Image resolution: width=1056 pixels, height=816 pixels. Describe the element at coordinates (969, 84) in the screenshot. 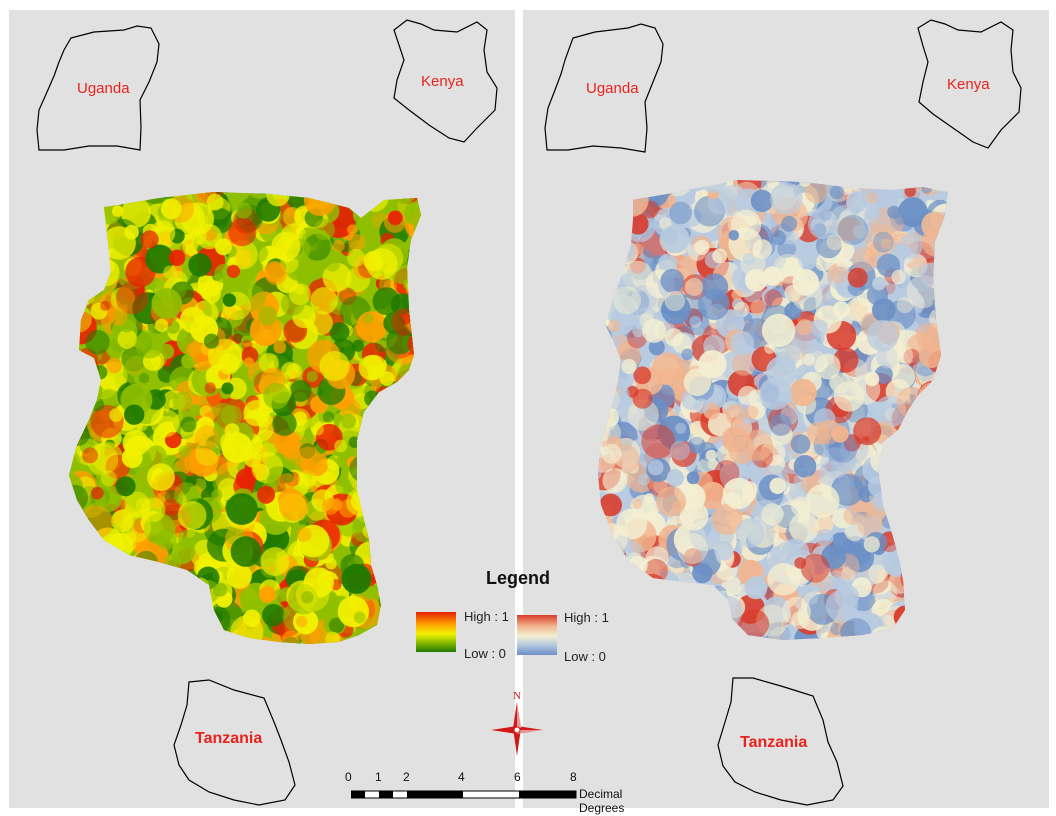

I see `kenya-outline` at that location.